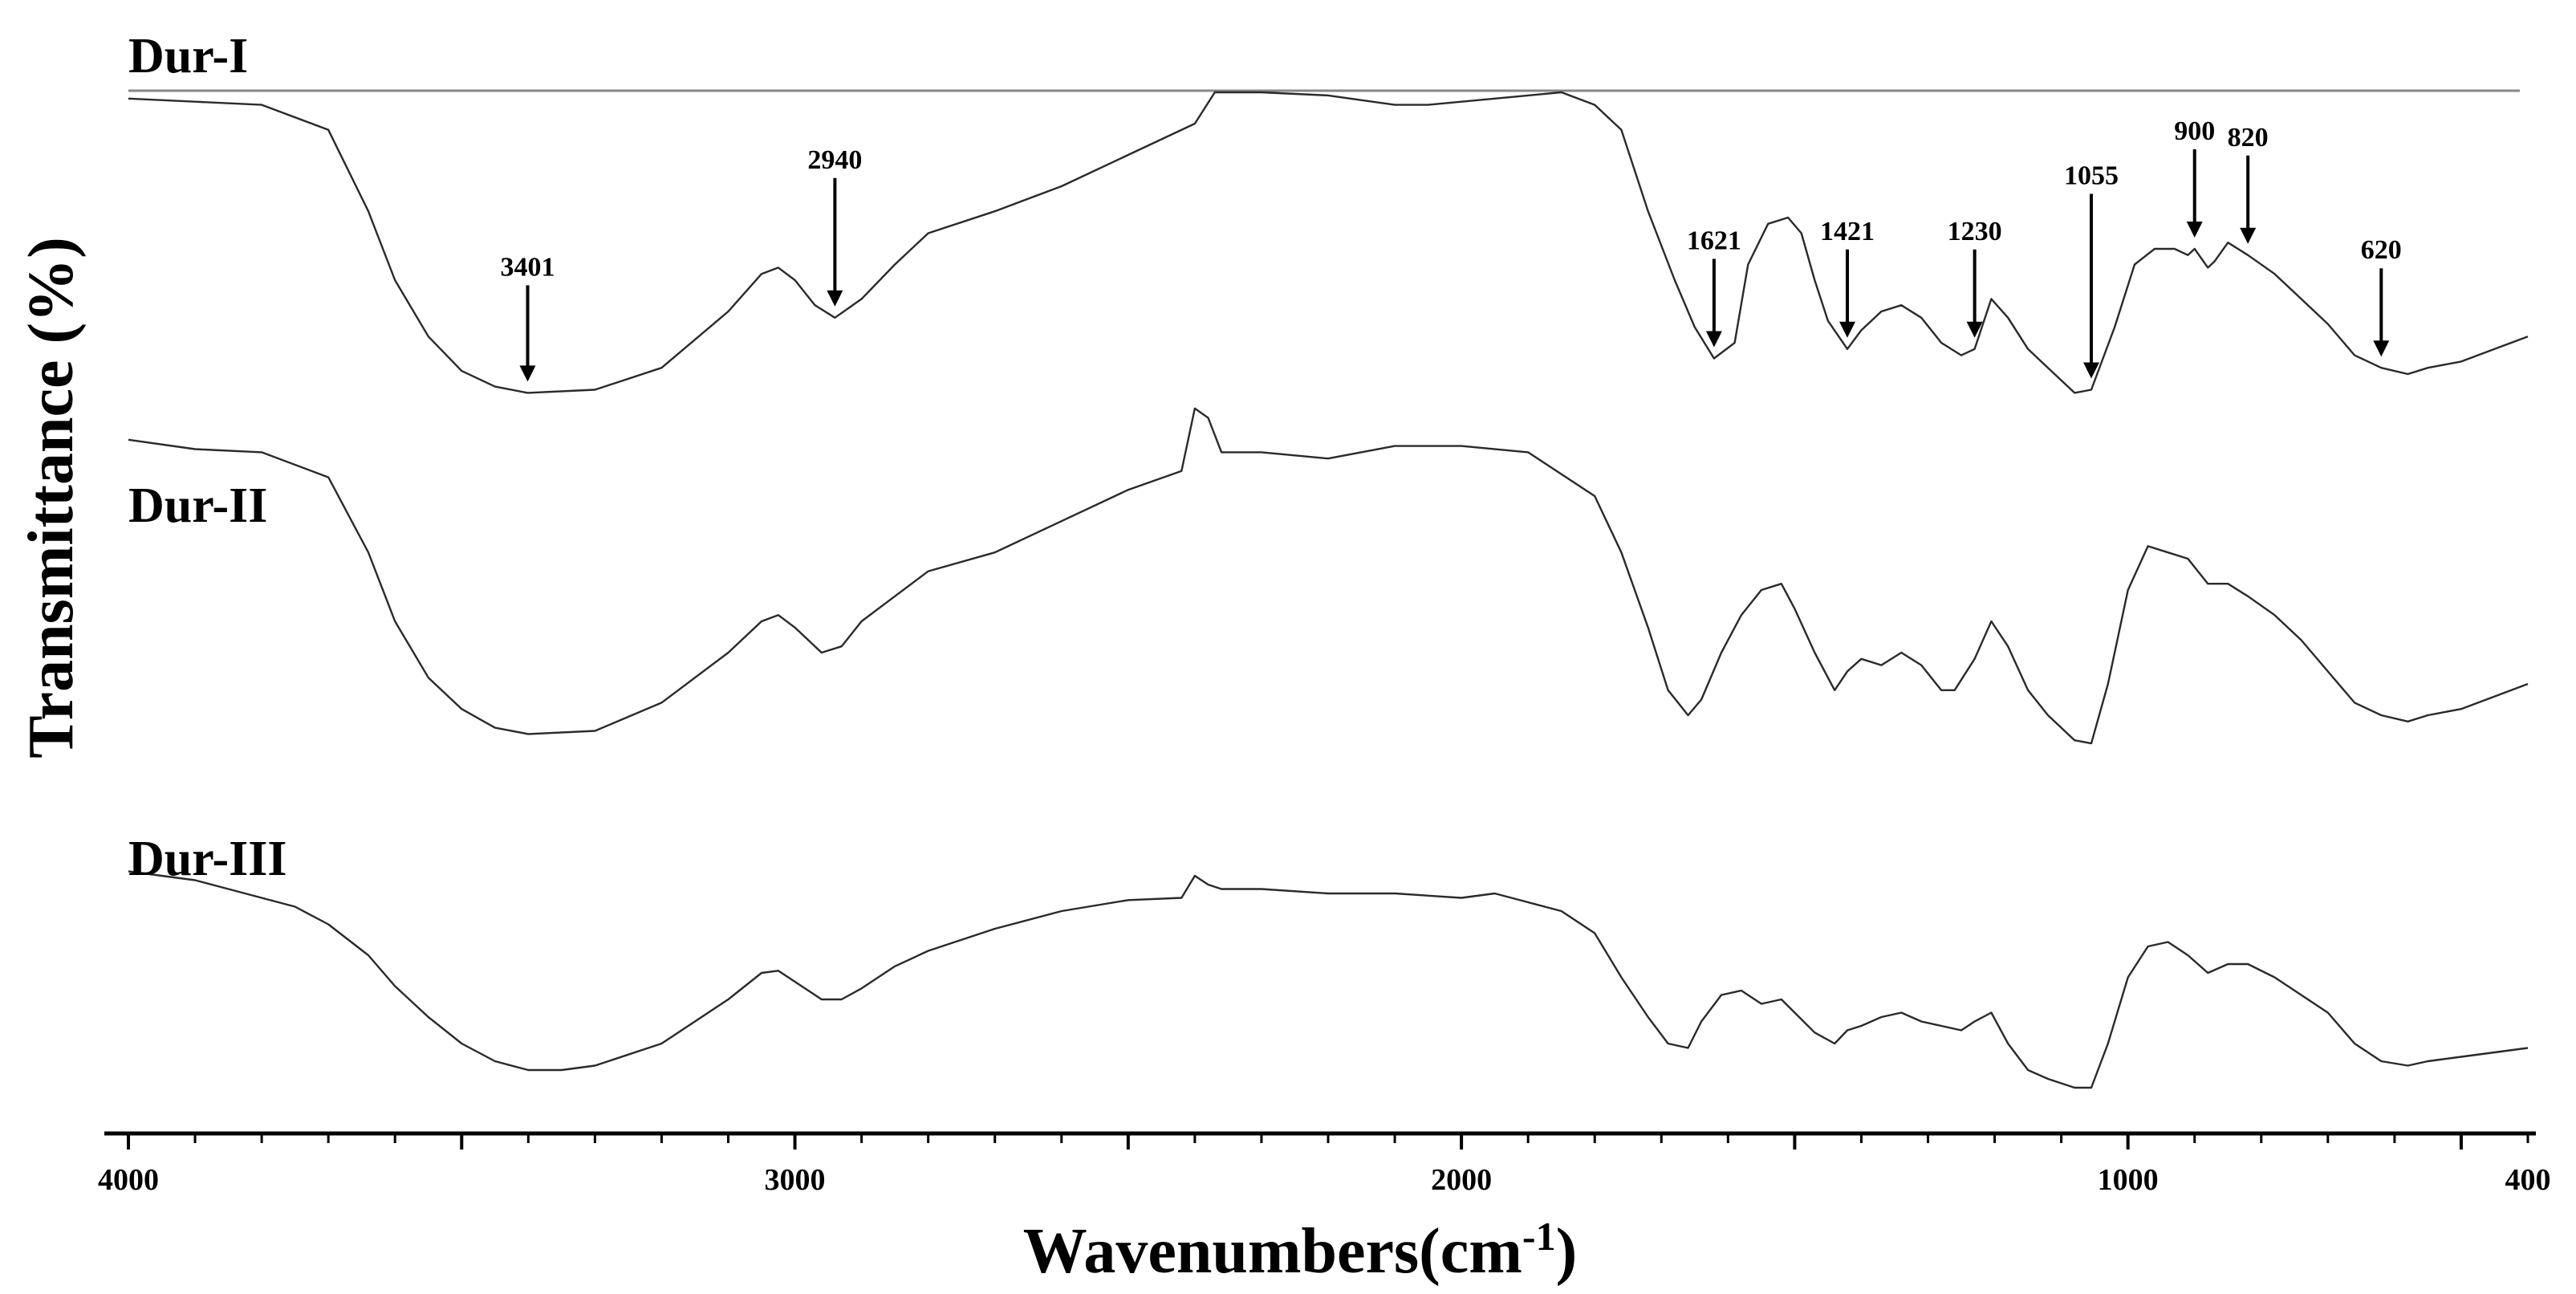 The image size is (2576, 1294). Describe the element at coordinates (2382, 250) in the screenshot. I see `peak-label: 620` at that location.